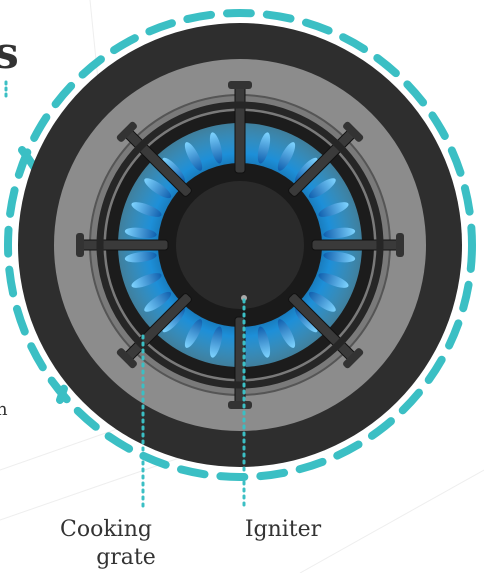 This screenshot has width=484, height=573. What do you see at coordinates (106, 529) in the screenshot?
I see `label: Cooking` at bounding box center [106, 529].